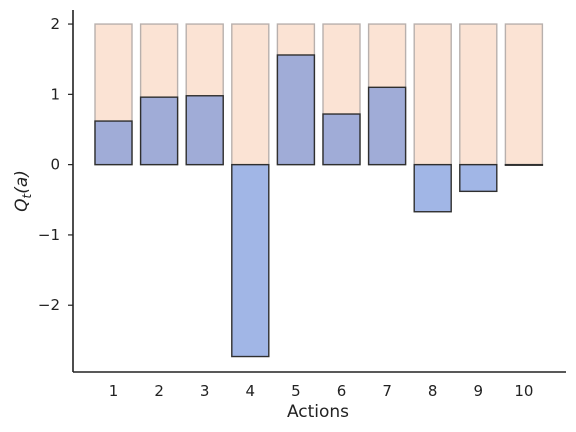 This screenshot has width=576, height=432. What do you see at coordinates (251, 391) in the screenshot?
I see `x-tick-label: 4` at bounding box center [251, 391].